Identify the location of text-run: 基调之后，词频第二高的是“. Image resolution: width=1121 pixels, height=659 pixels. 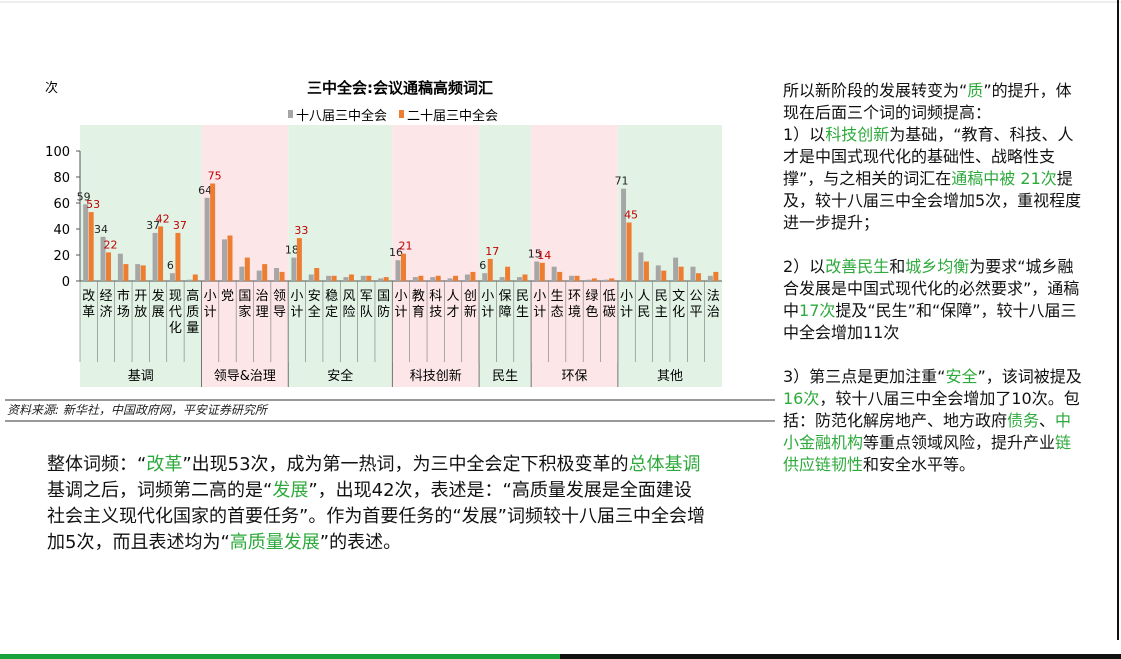
(160, 490).